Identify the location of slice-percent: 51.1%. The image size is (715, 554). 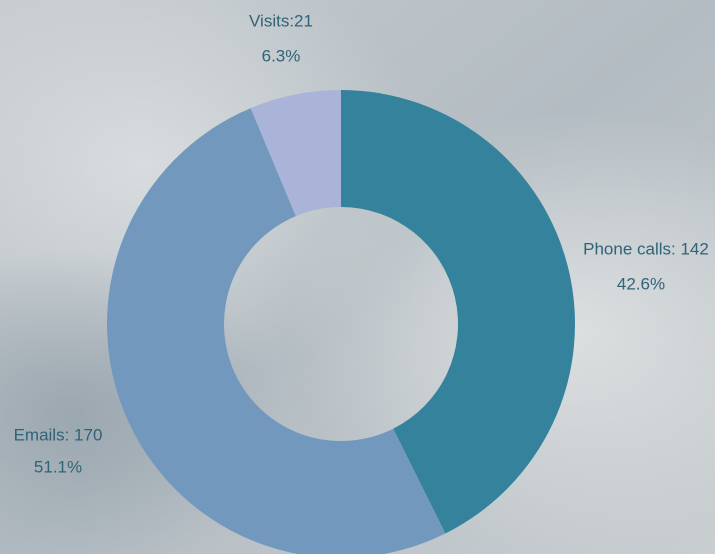
(58, 466).